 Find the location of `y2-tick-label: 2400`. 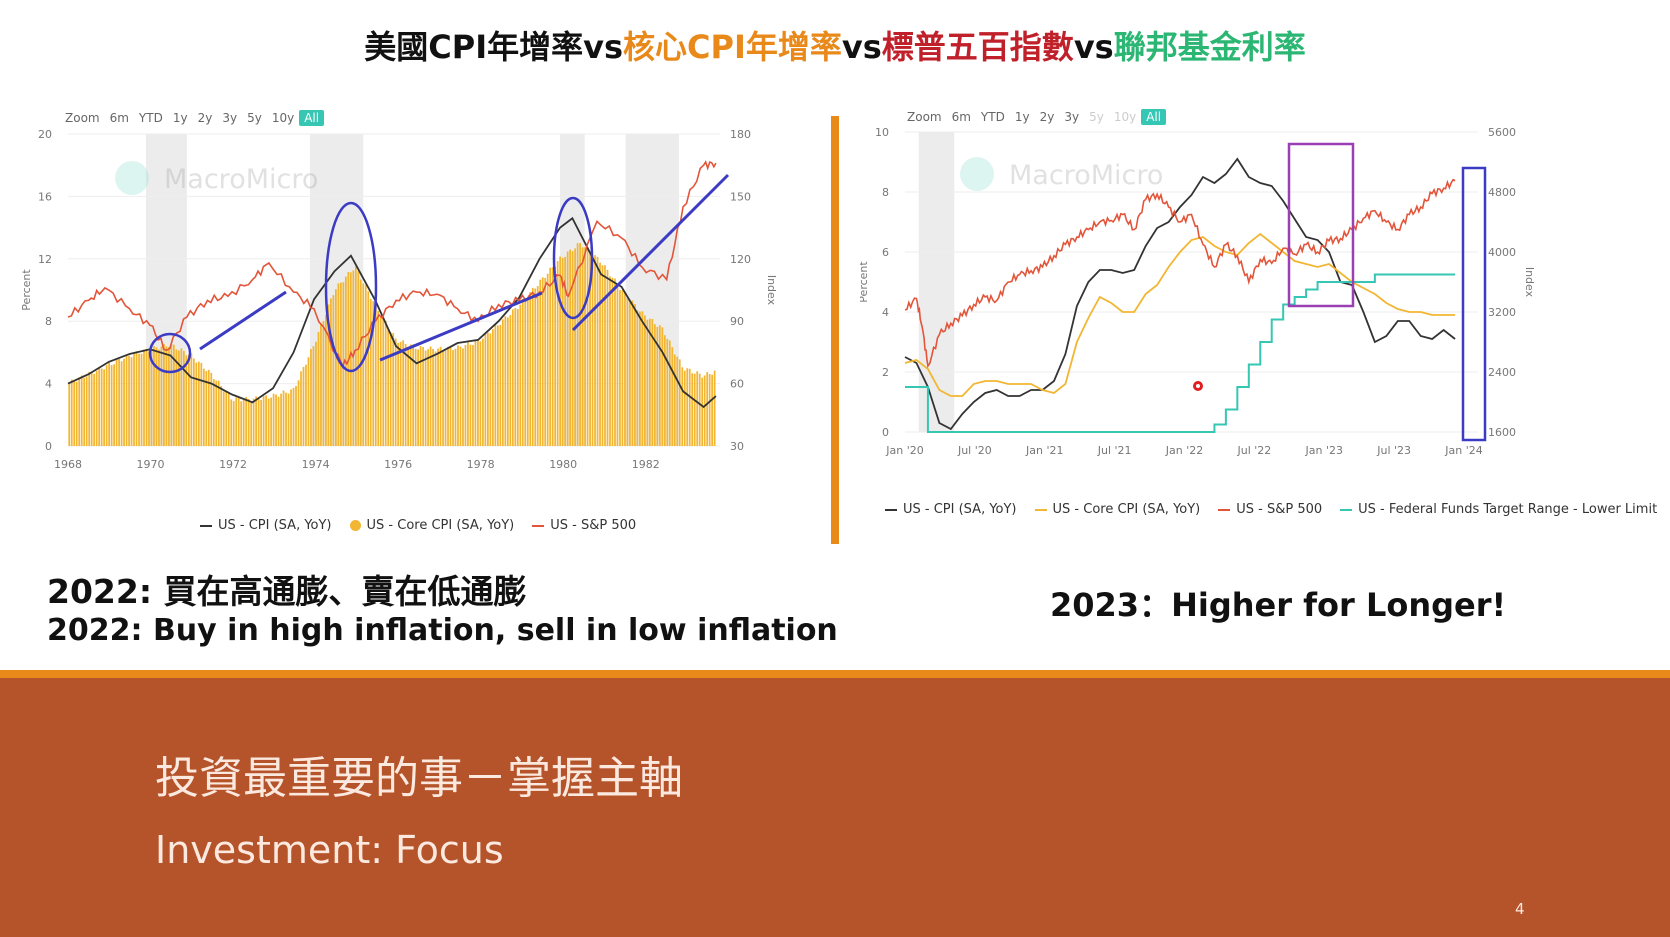

y2-tick-label: 2400 is located at coordinates (1502, 372).